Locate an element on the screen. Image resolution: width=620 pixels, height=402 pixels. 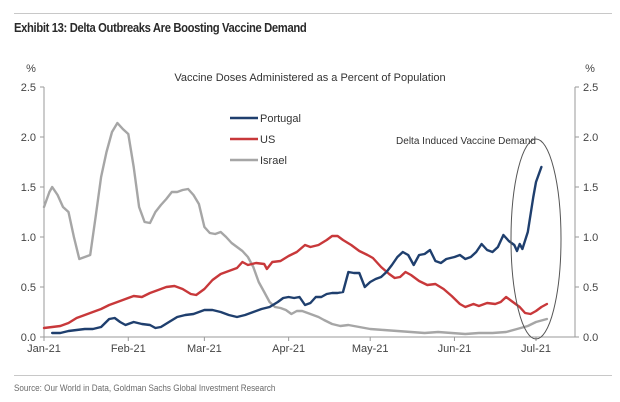
top-divider is located at coordinates (313, 13).